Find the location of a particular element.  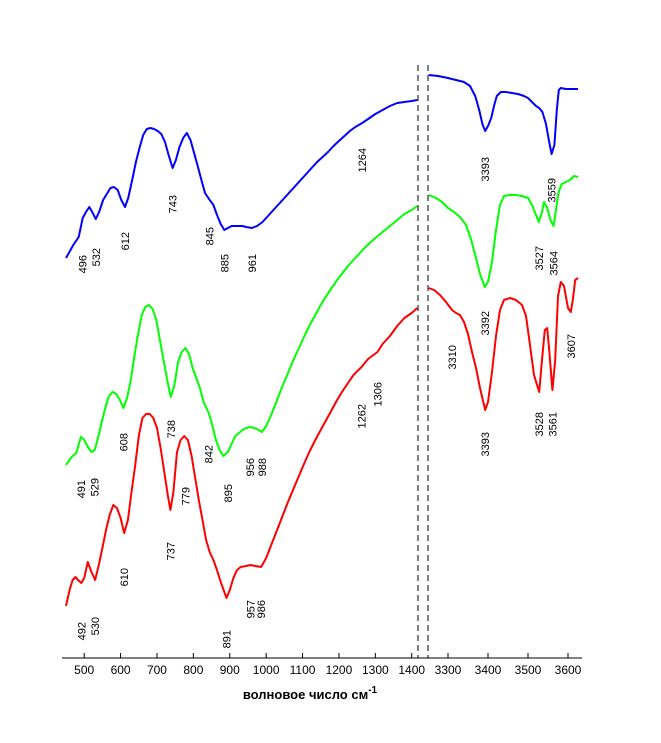

x-tick-label: 1300 is located at coordinates (375, 670).